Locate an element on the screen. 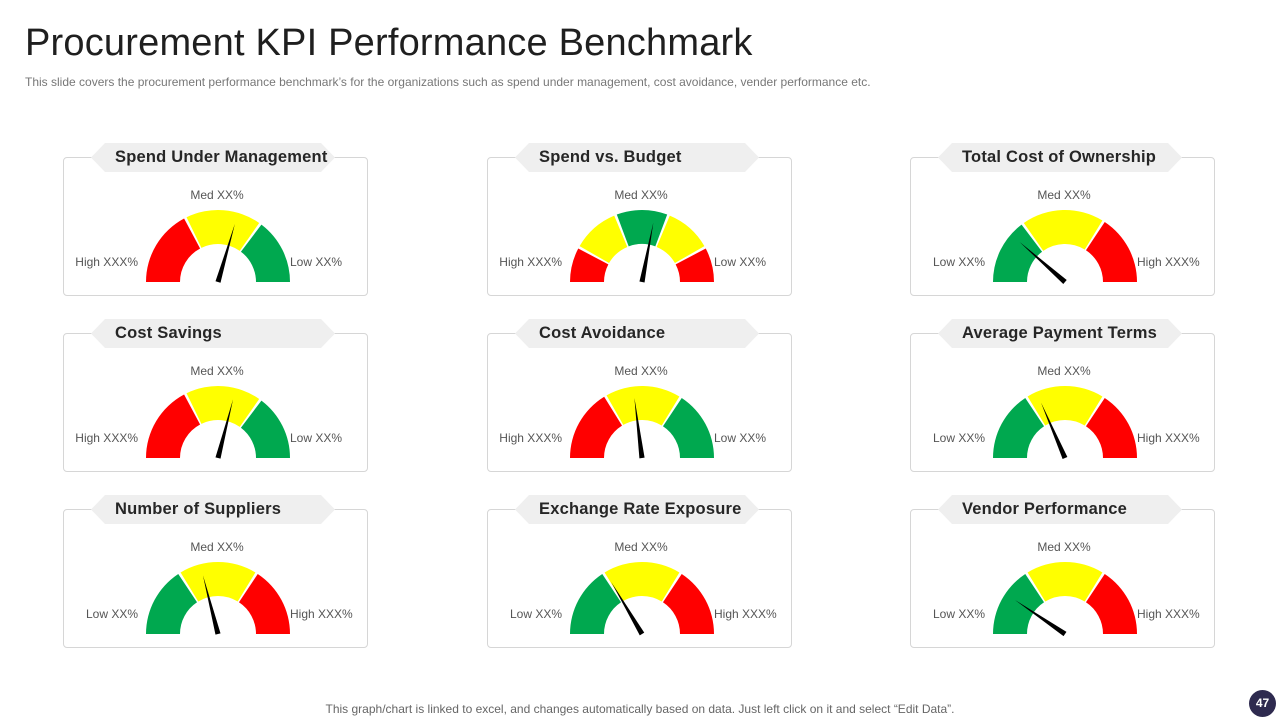  gauge-card: Cost Savings Med XX% High XXX% Low XX% is located at coordinates (216, 393).